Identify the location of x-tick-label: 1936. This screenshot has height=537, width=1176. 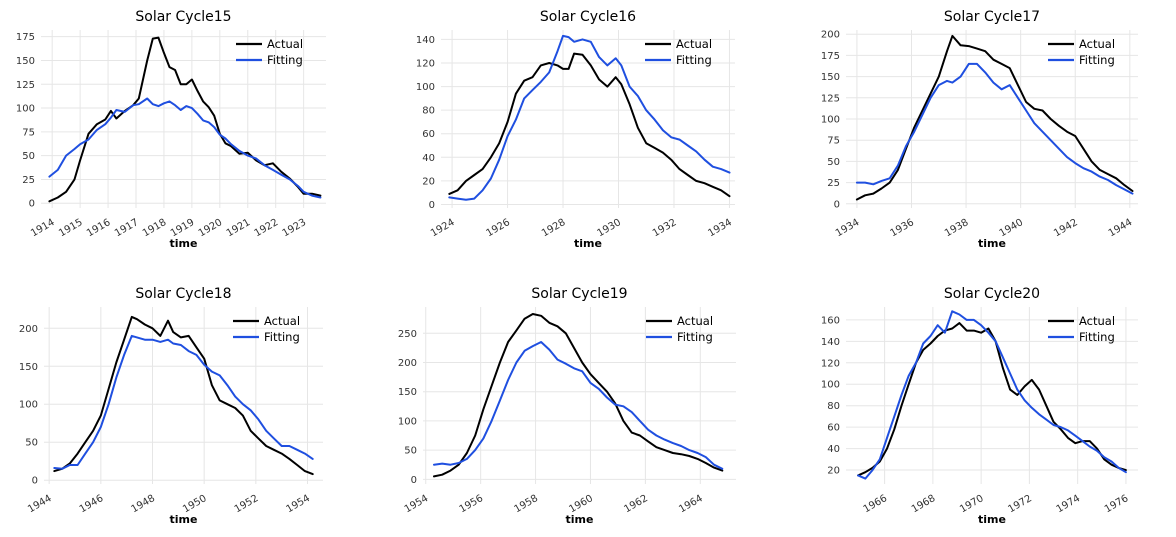
(902, 228).